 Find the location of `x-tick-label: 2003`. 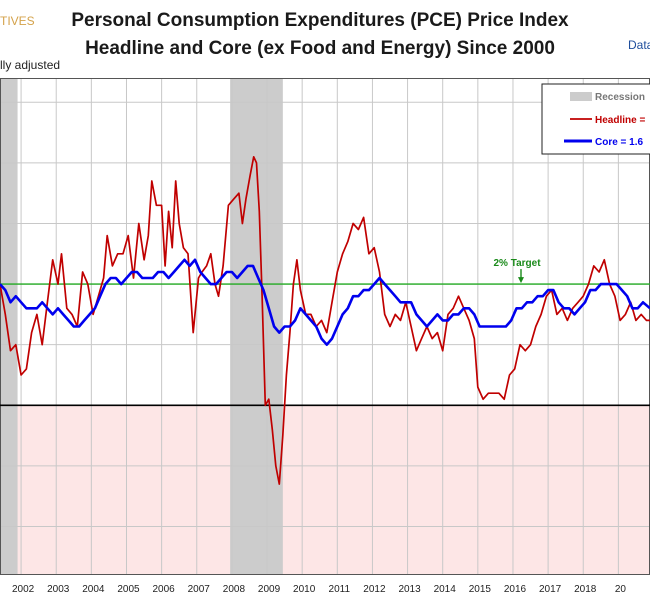

x-tick-label: 2003 is located at coordinates (58, 589).